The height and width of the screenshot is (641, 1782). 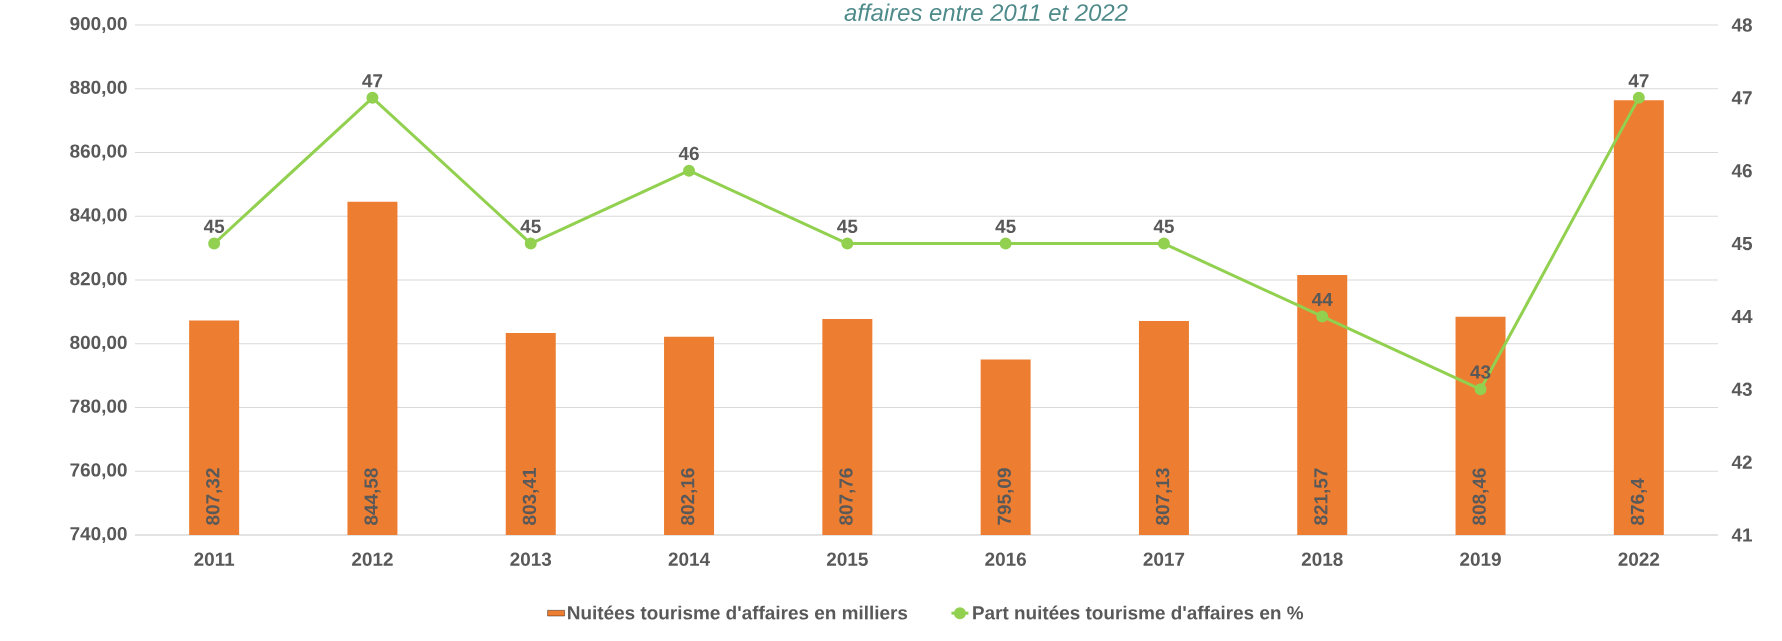 I want to click on x-tick-label: 2014, so click(x=689, y=559).